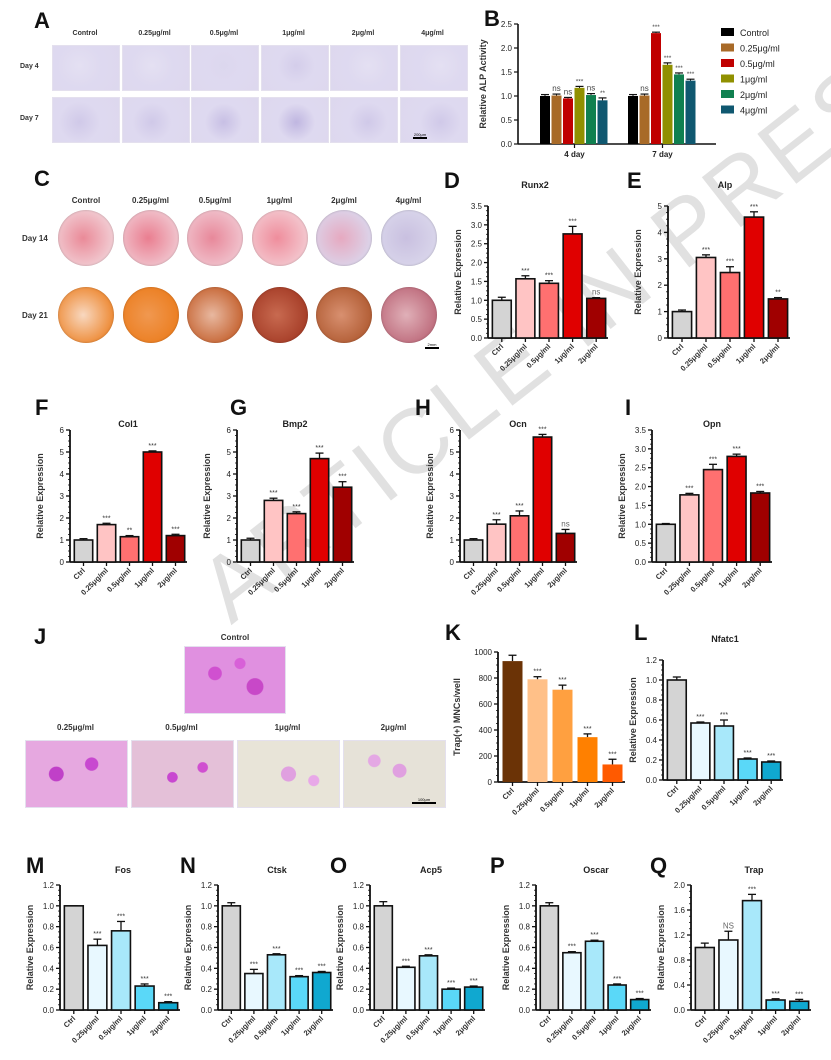 Image resolution: width=831 pixels, height=1060 pixels. What do you see at coordinates (188, 948) in the screenshot?
I see `y-axis-label: Relative Expression` at bounding box center [188, 948].